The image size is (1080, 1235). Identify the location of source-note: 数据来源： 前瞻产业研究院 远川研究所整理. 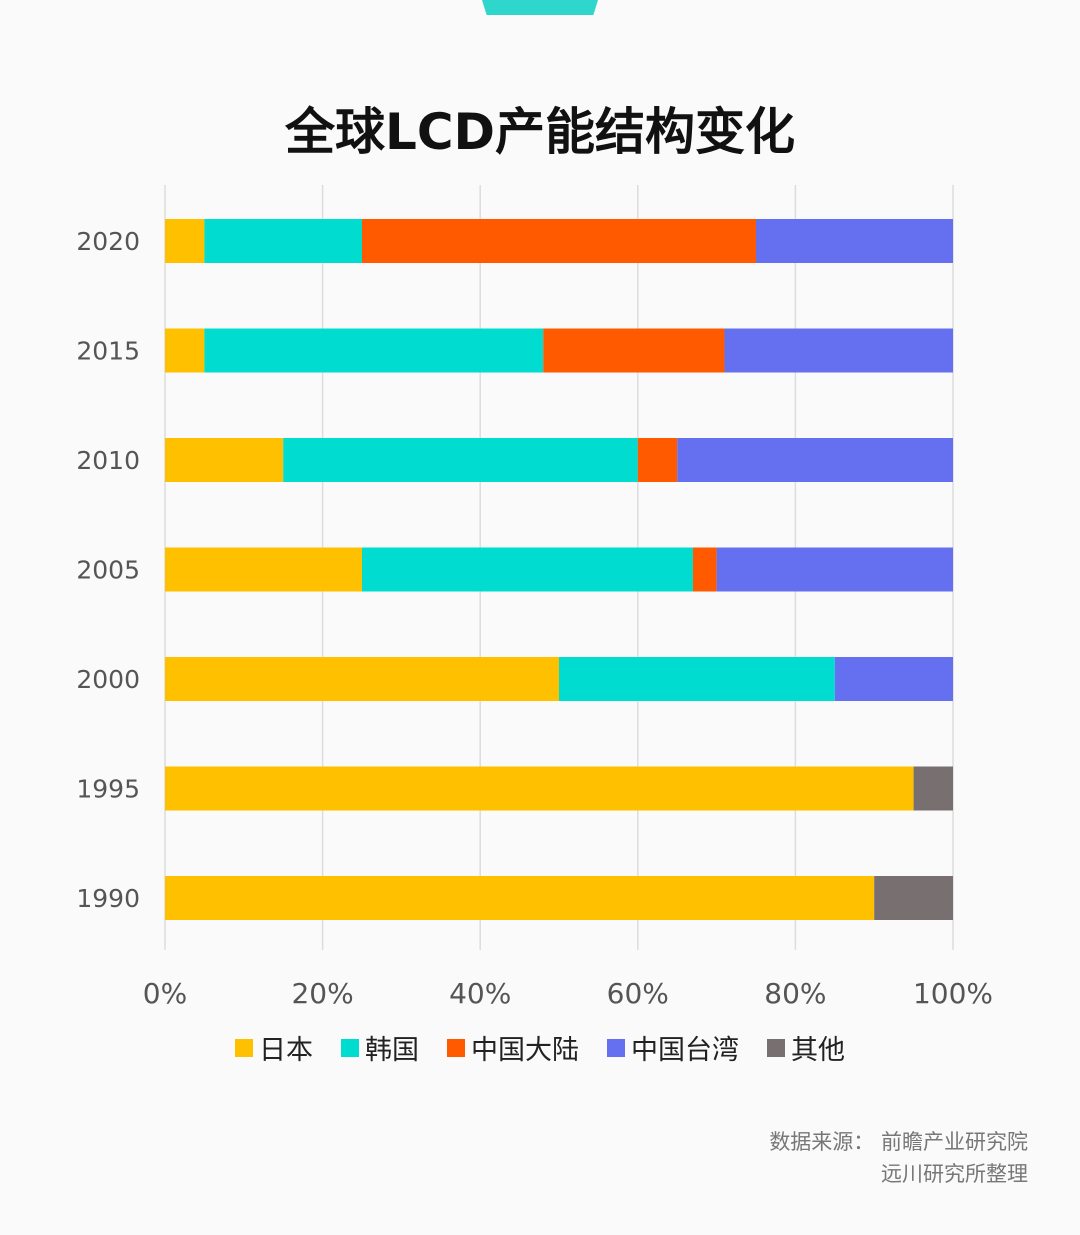
(898, 1158).